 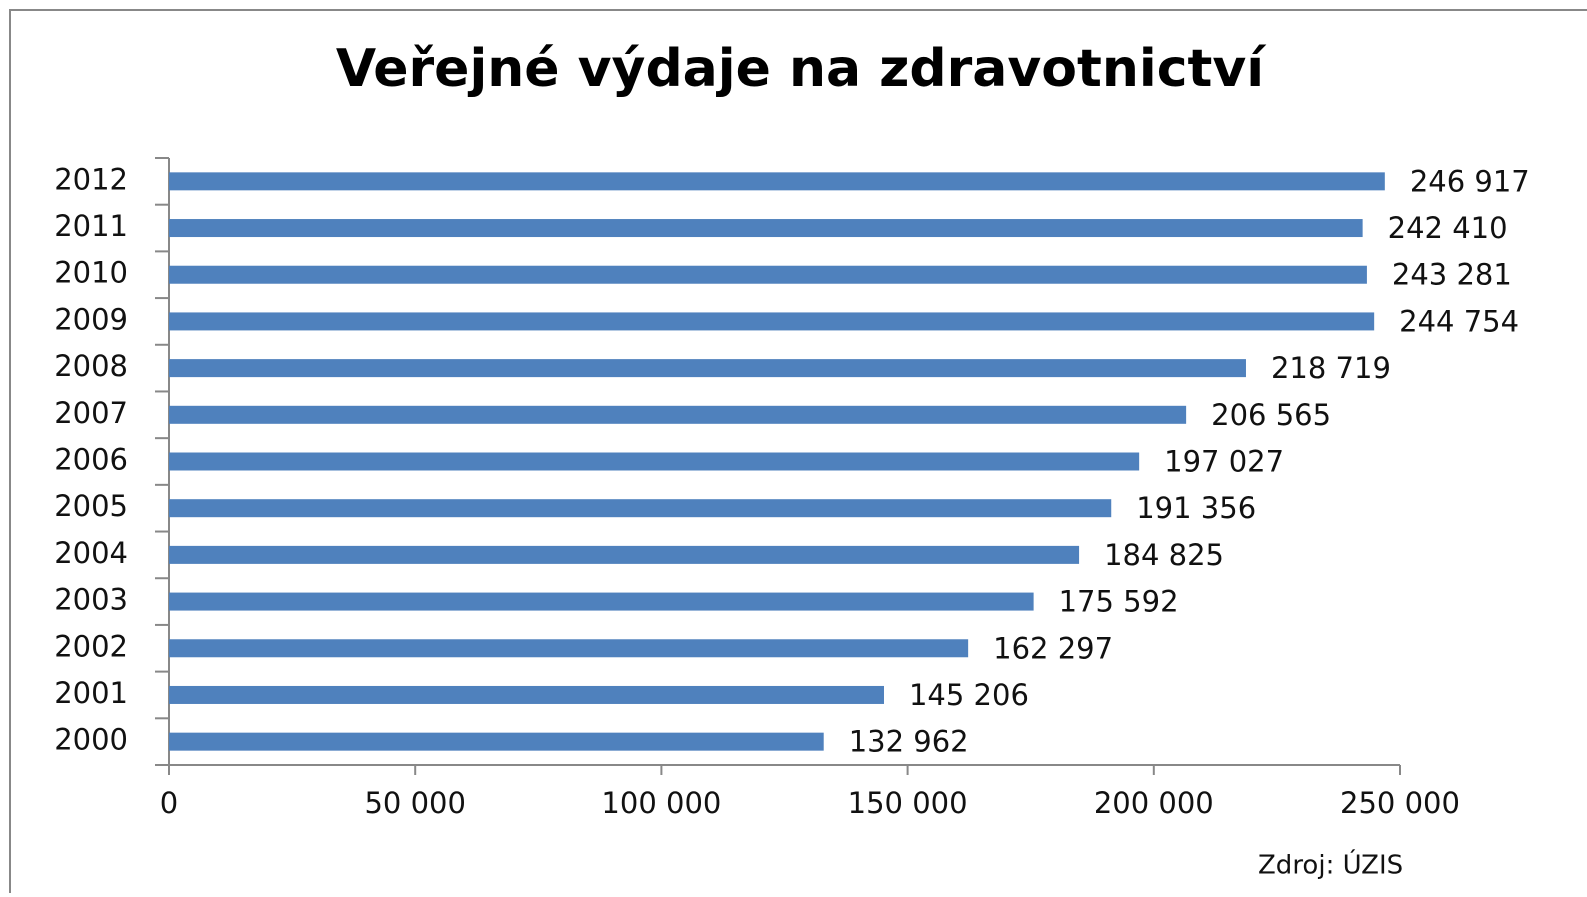 What do you see at coordinates (414, 803) in the screenshot?
I see `x-tick-label: 50 000` at bounding box center [414, 803].